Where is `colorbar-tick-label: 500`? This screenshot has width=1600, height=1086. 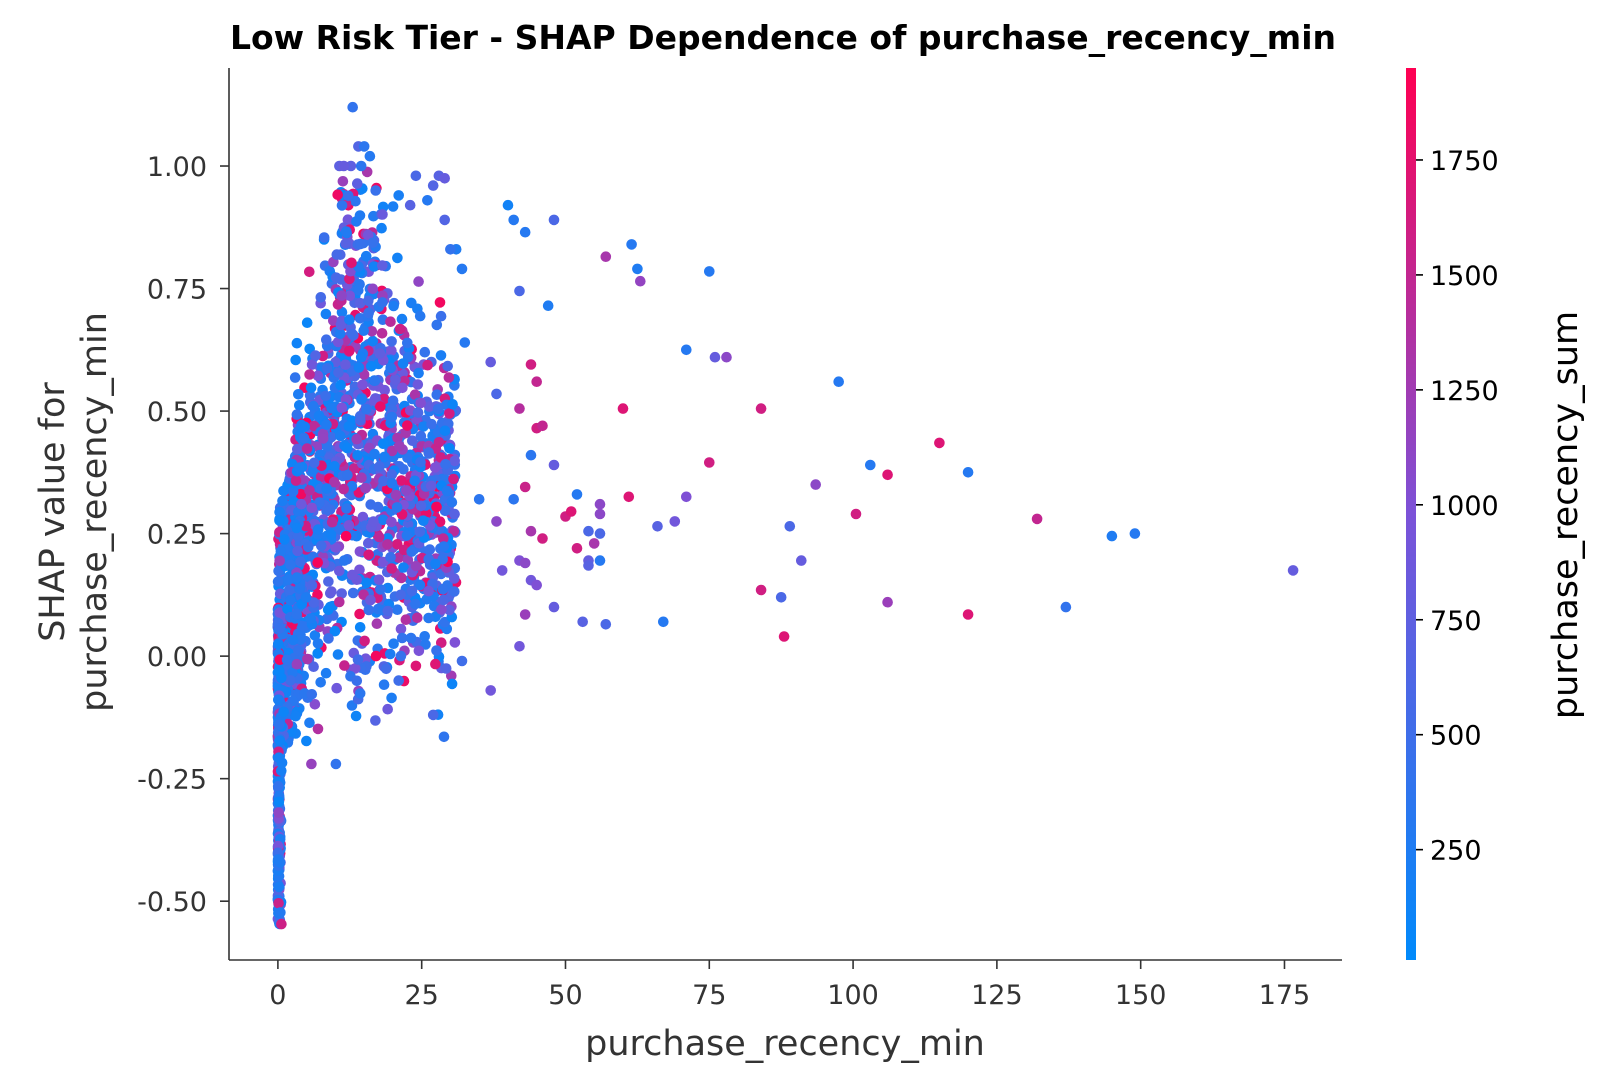 colorbar-tick-label: 500 is located at coordinates (1456, 736).